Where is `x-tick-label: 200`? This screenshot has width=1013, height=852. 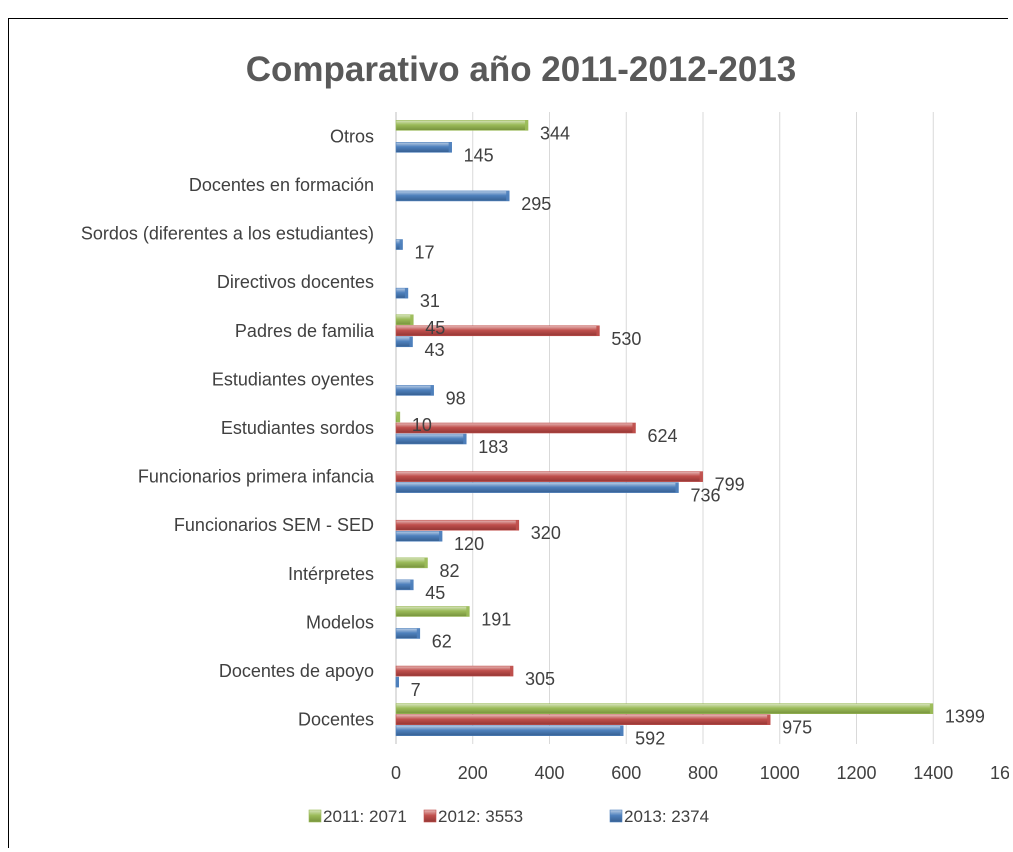
x-tick-label: 200 is located at coordinates (473, 773).